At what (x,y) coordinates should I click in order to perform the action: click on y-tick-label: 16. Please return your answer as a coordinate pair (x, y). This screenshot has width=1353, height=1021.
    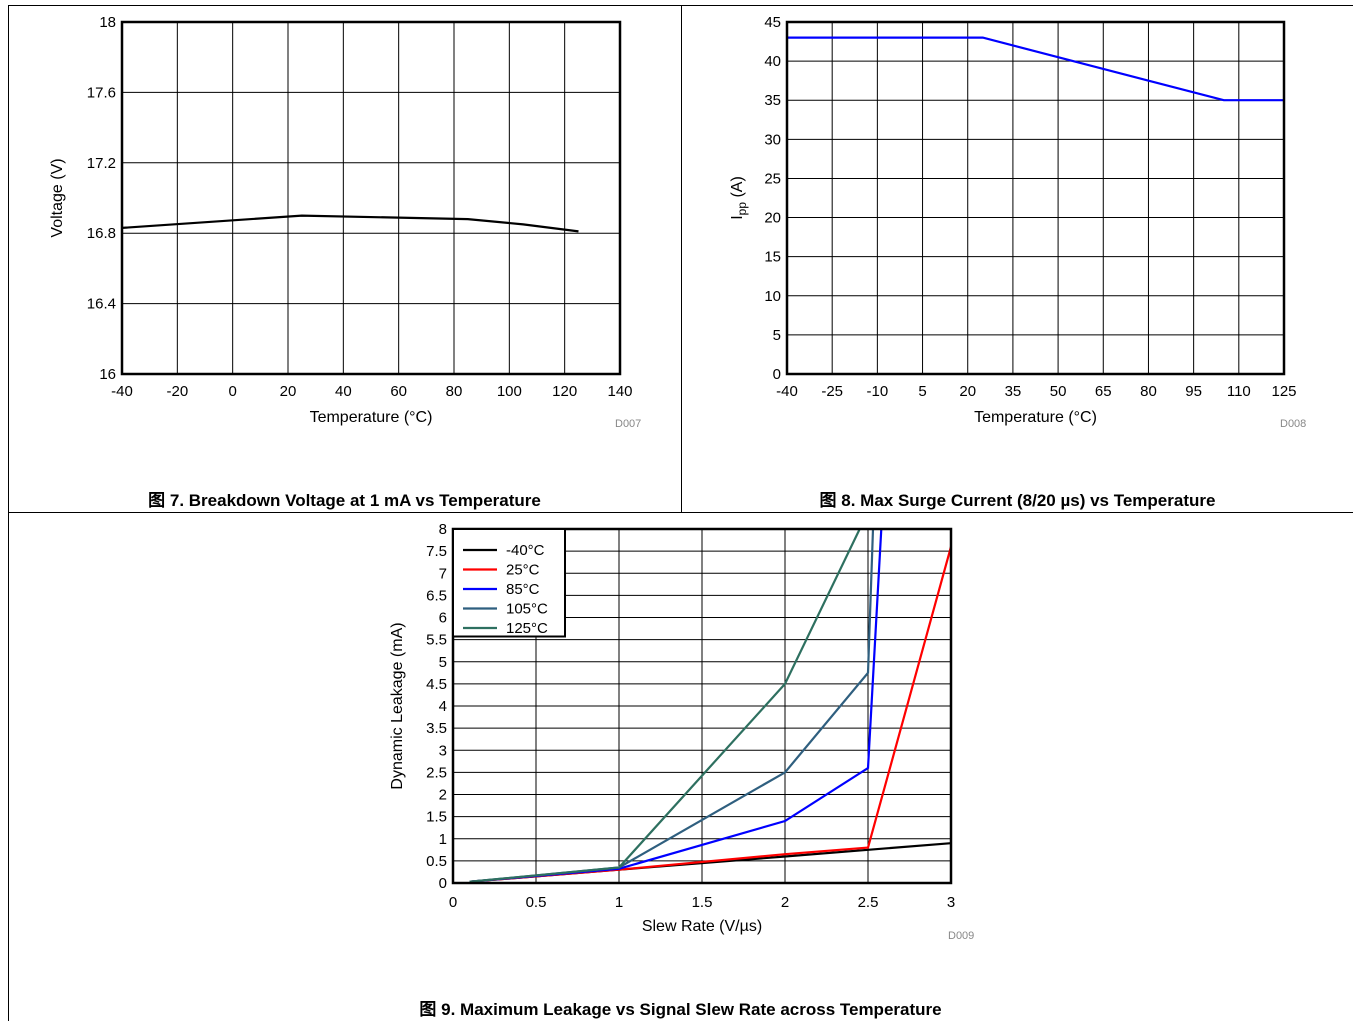
    Looking at the image, I should click on (107, 374).